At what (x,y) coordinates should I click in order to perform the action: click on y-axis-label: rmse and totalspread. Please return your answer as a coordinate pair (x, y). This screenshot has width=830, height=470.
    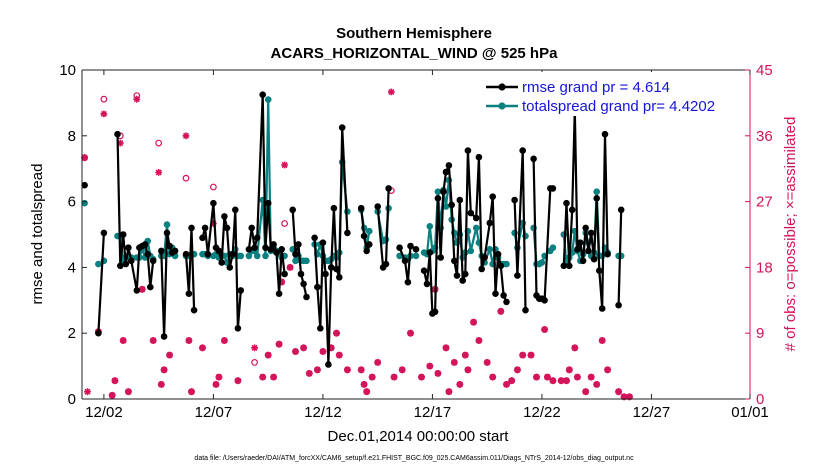
    Looking at the image, I should click on (37, 234).